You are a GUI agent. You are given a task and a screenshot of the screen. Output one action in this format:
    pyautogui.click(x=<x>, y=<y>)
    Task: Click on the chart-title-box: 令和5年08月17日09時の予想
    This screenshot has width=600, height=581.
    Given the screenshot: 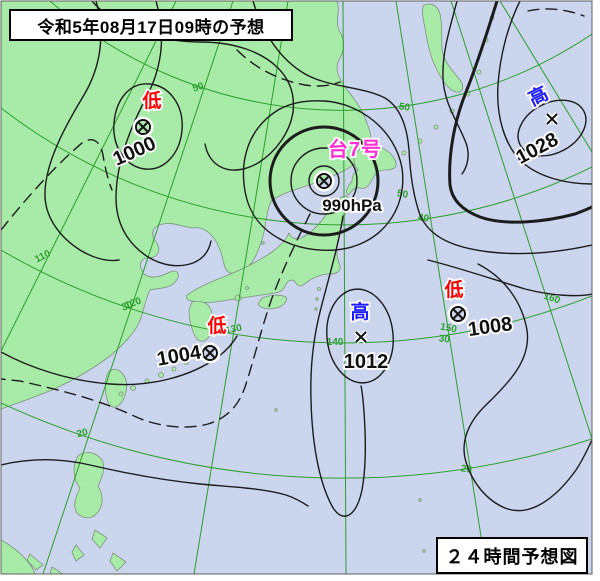 What is the action you would take?
    pyautogui.click(x=151, y=25)
    